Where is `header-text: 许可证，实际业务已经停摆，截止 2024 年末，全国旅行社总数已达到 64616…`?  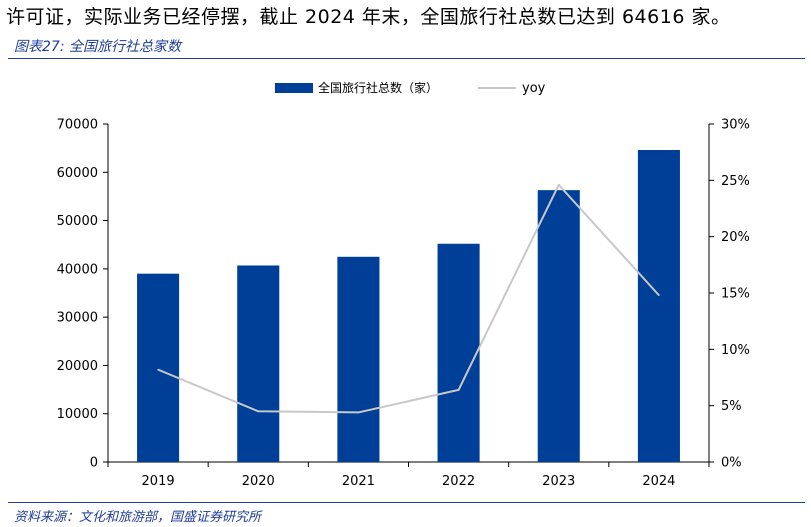 header-text: 许可证，实际业务已经停摆，截止 2024 年末，全国旅行社总数已达到 64616… is located at coordinates (368, 17).